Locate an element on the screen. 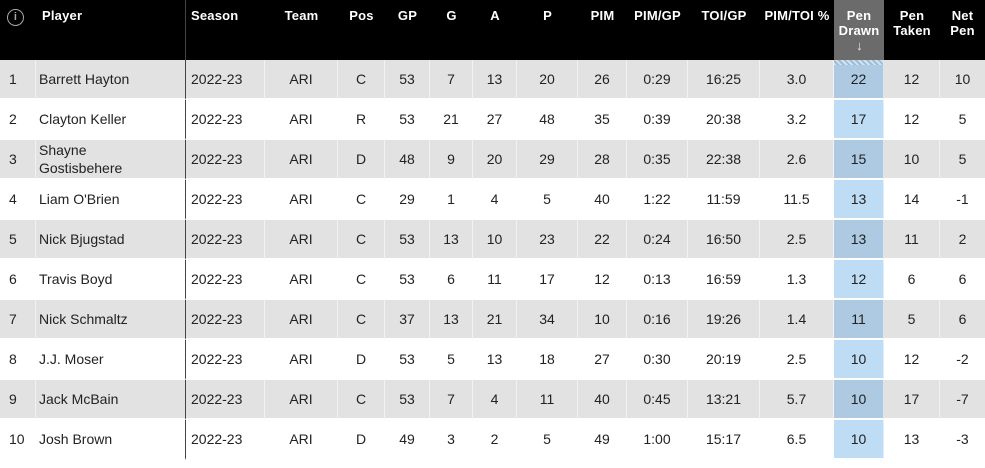 This screenshot has width=985, height=468. cell-pim_gp: 0:16 is located at coordinates (657, 320).